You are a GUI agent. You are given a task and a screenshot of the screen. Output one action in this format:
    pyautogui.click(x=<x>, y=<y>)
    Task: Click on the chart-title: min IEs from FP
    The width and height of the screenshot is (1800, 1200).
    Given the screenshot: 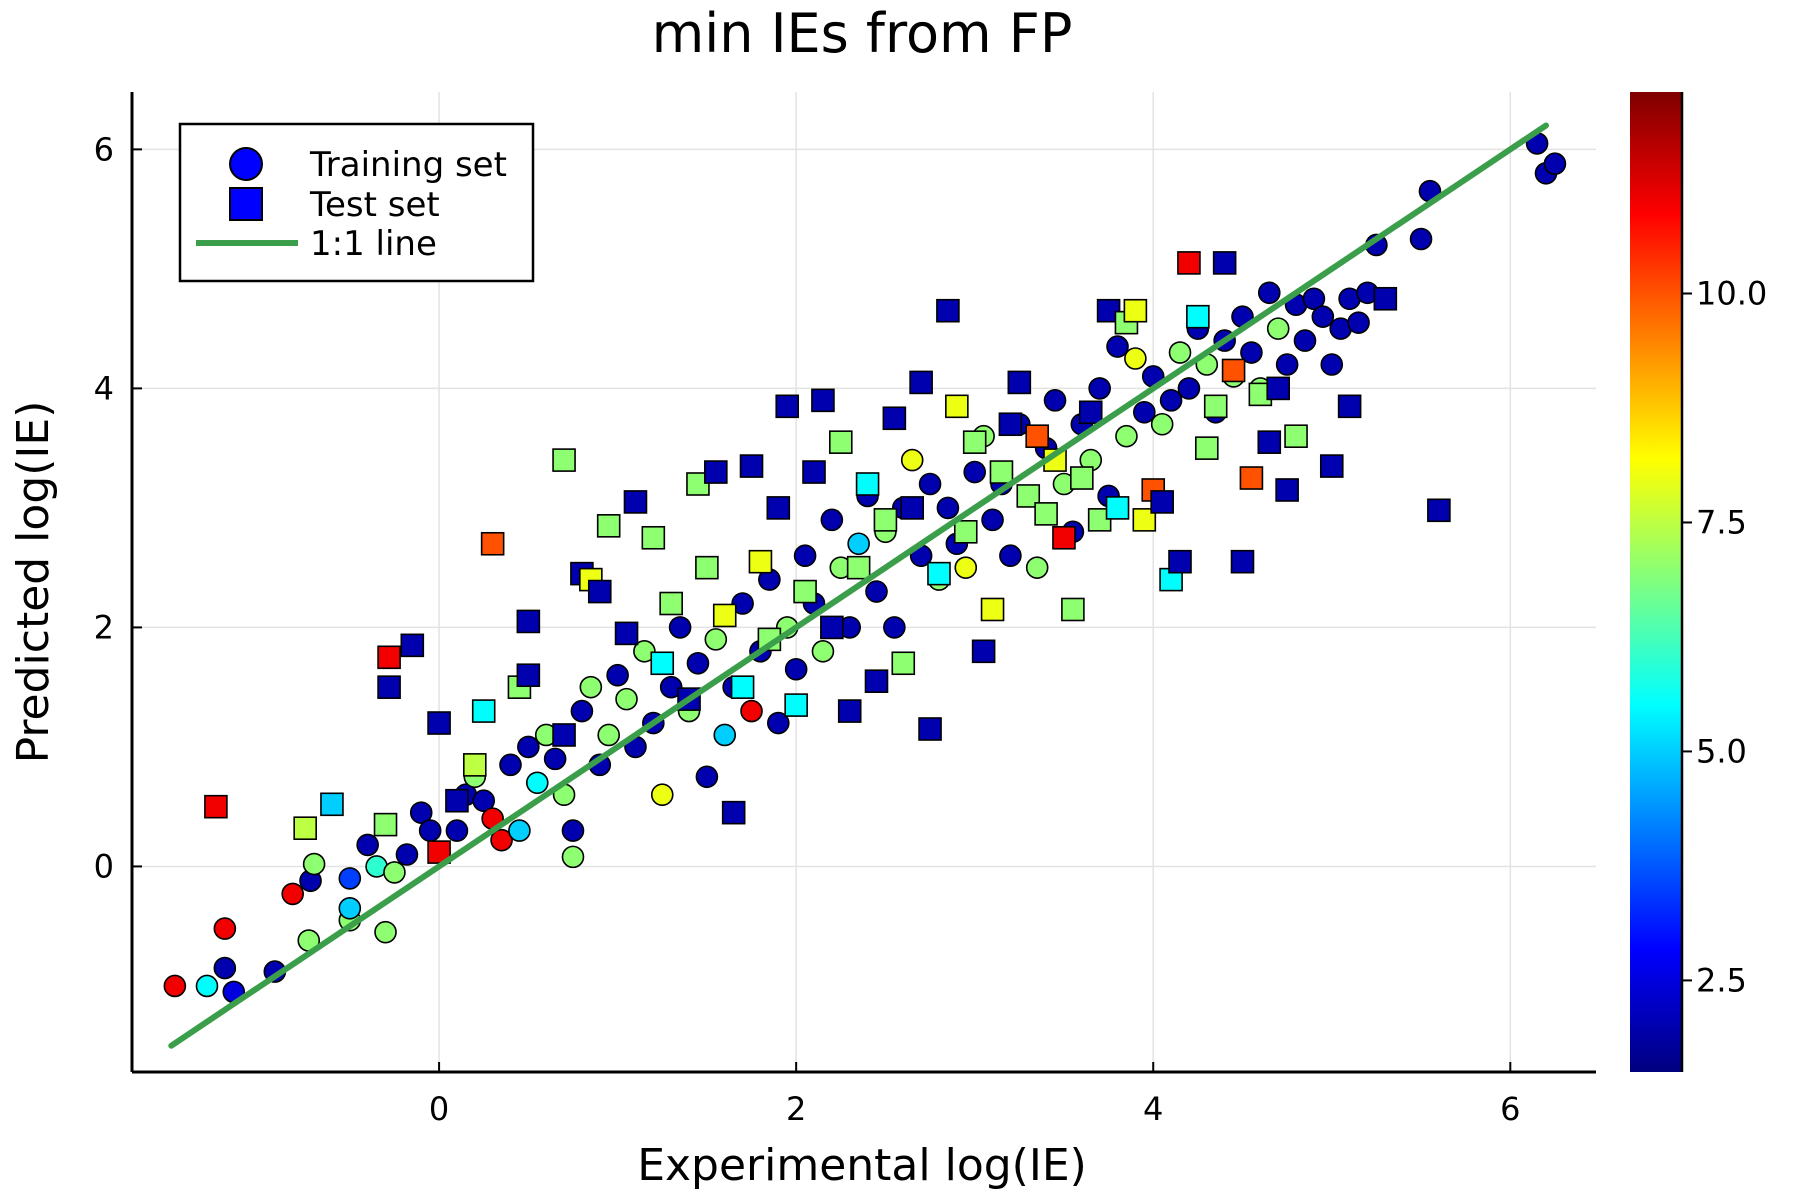 What is the action you would take?
    pyautogui.click(x=862, y=33)
    